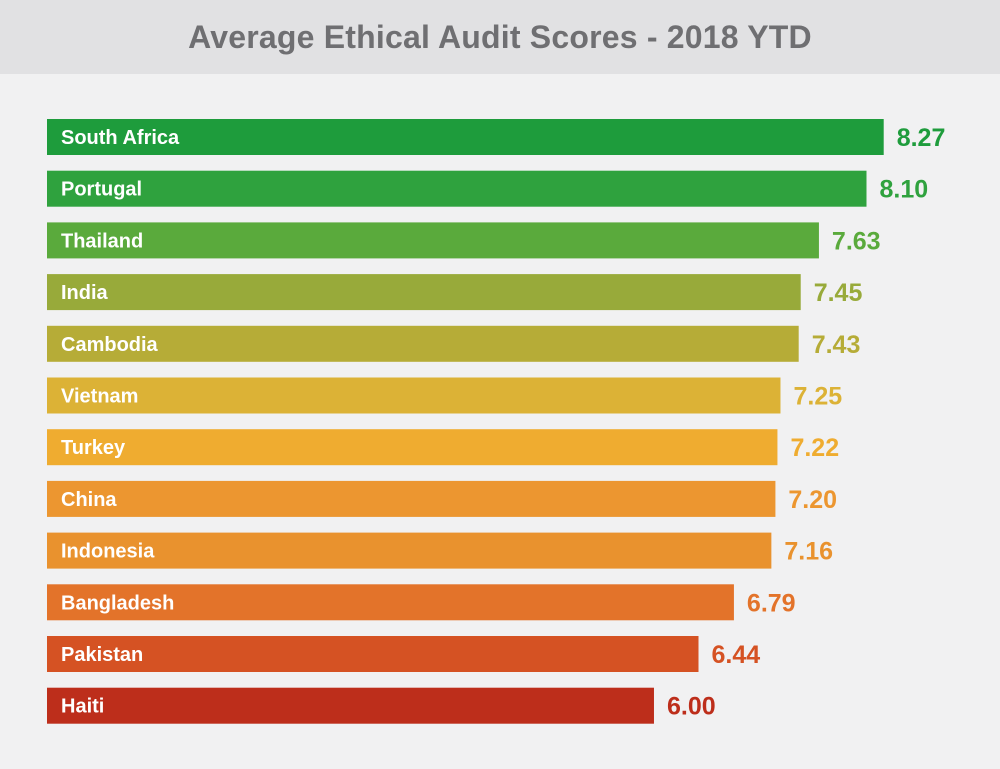 Image resolution: width=1000 pixels, height=769 pixels. What do you see at coordinates (457, 188) in the screenshot?
I see `bar-portugal` at bounding box center [457, 188].